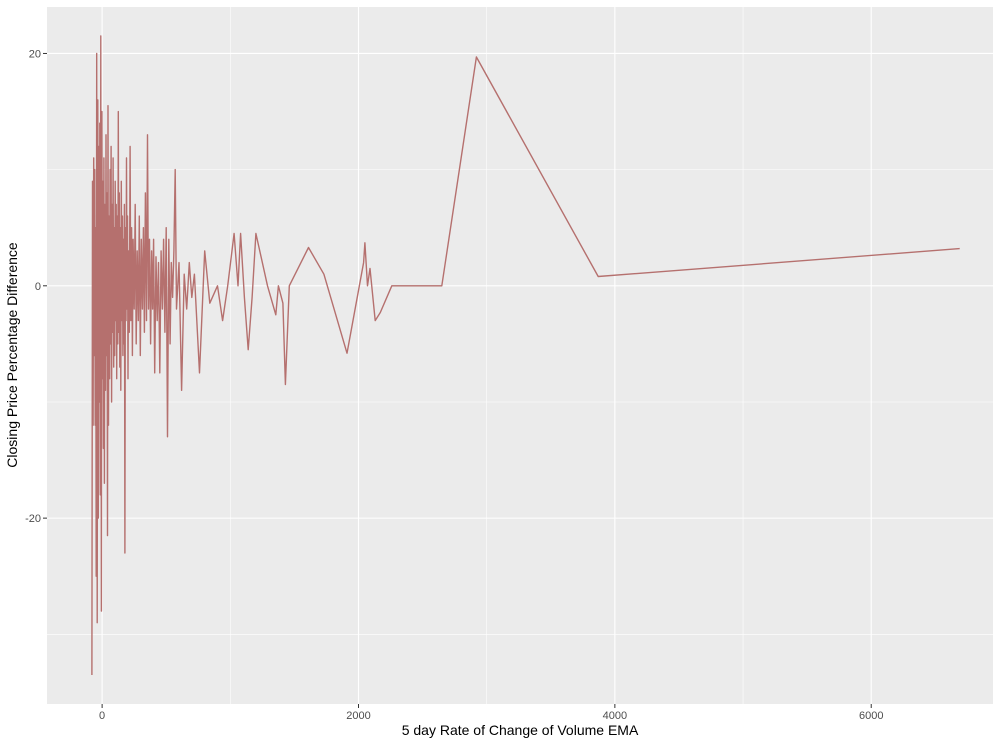 The width and height of the screenshot is (1000, 745). I want to click on x-tick-label: 0, so click(102, 716).